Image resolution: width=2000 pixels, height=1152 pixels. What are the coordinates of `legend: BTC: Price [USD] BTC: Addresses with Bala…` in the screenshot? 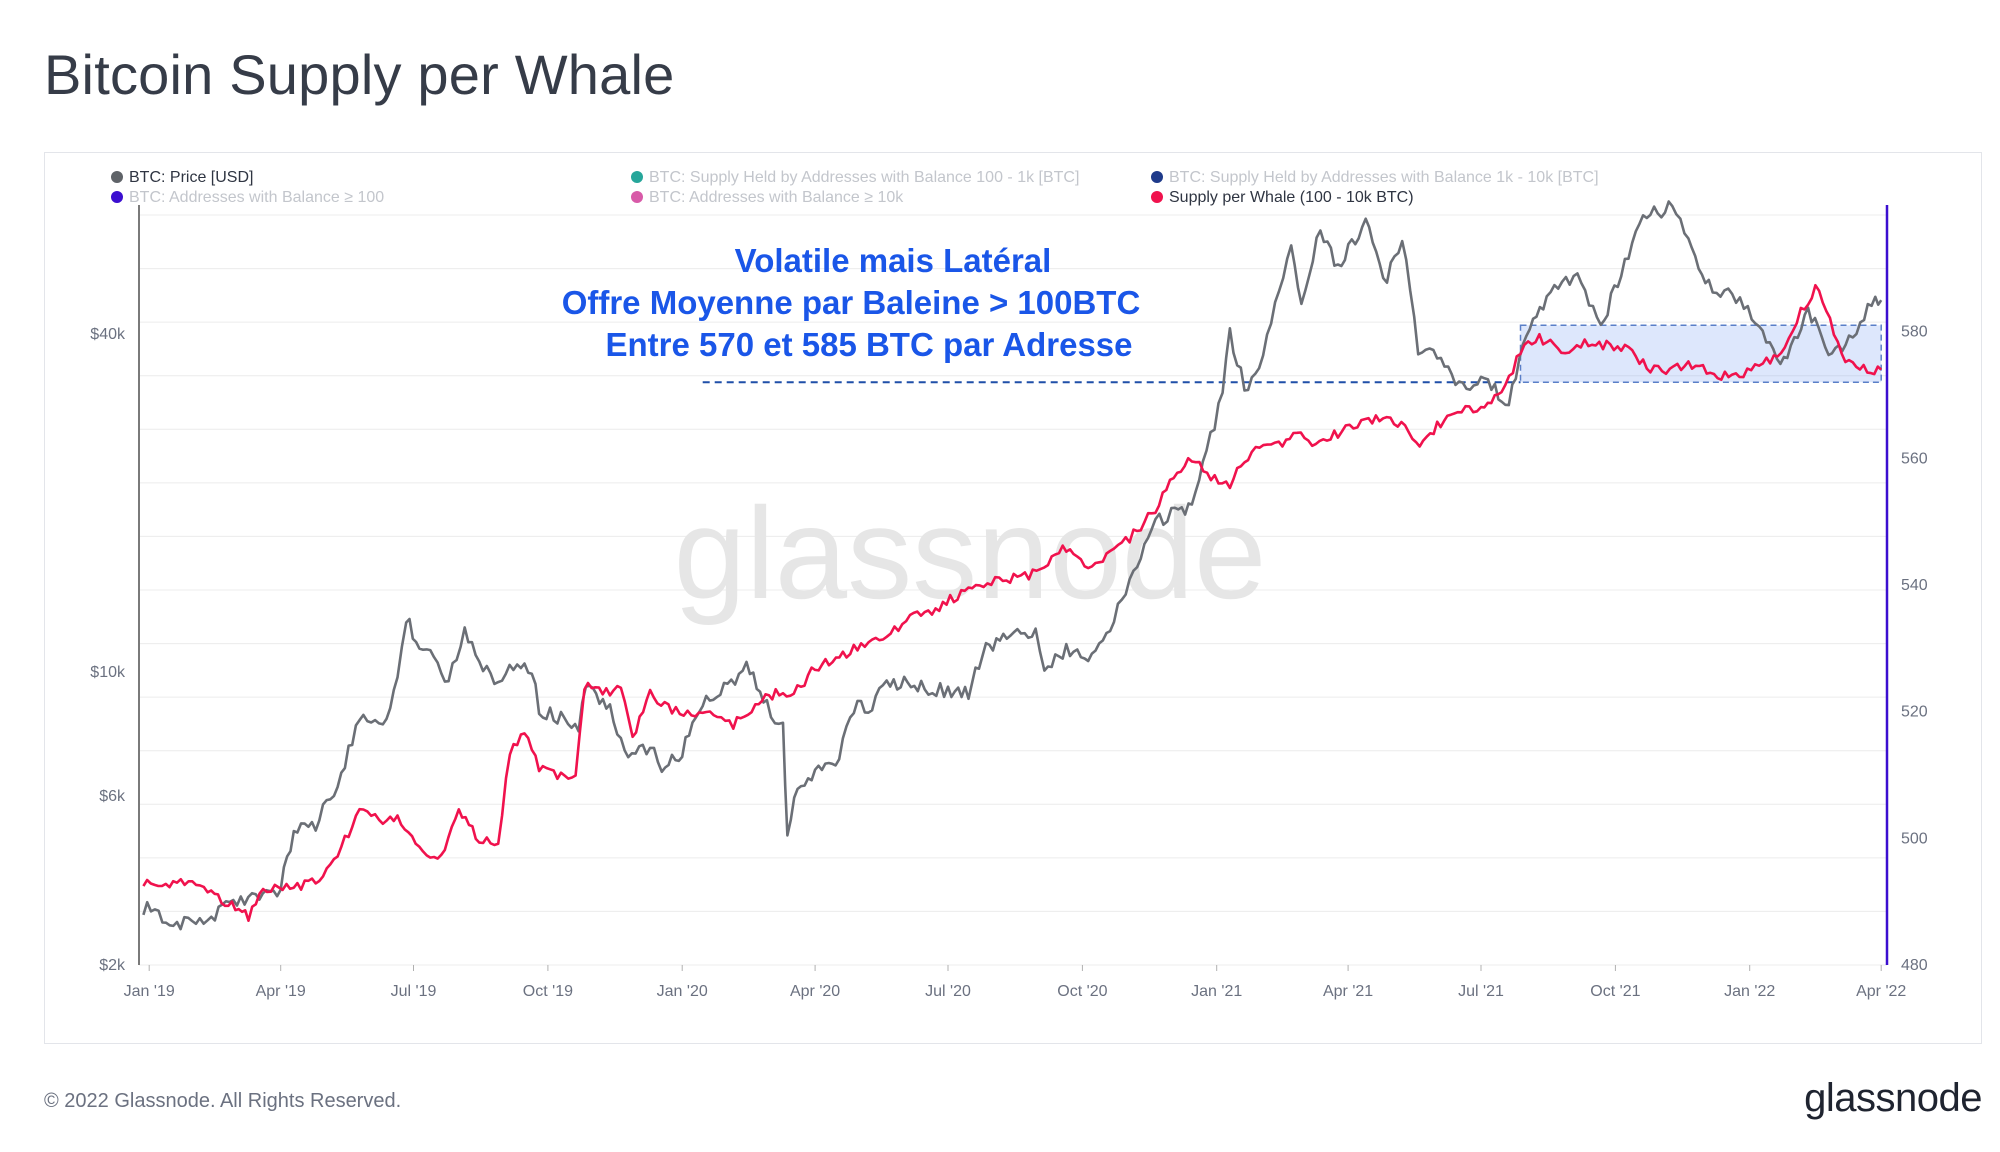 It's located at (855, 187).